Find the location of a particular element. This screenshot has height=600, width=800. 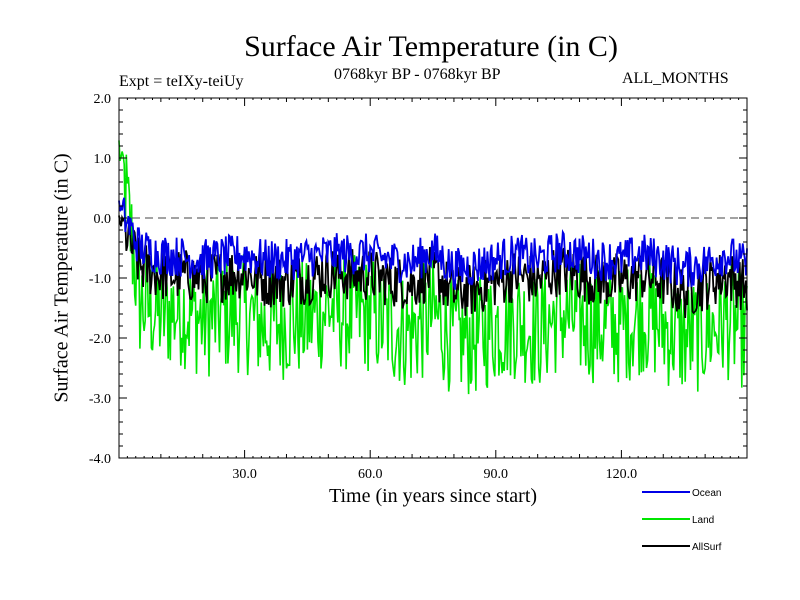

y-tick-label: -2.0 is located at coordinates (100, 339).